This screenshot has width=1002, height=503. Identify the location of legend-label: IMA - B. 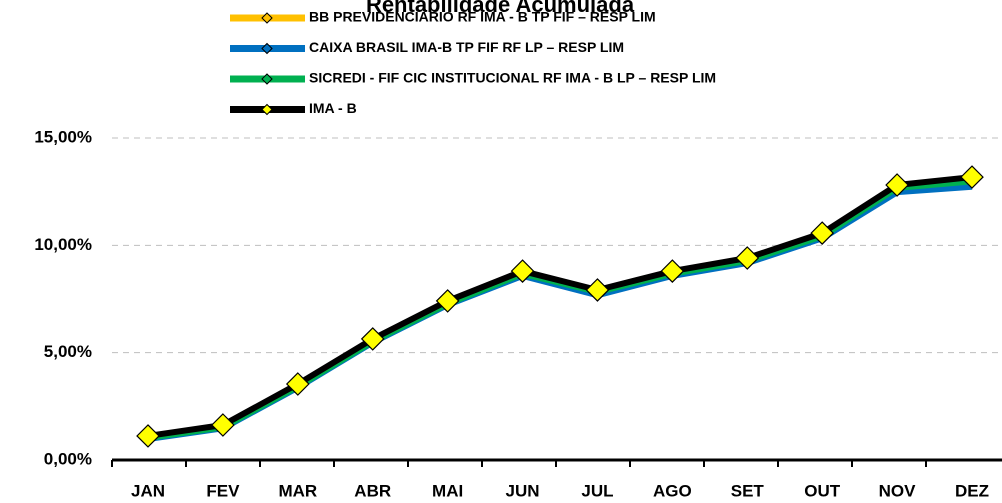
(333, 108).